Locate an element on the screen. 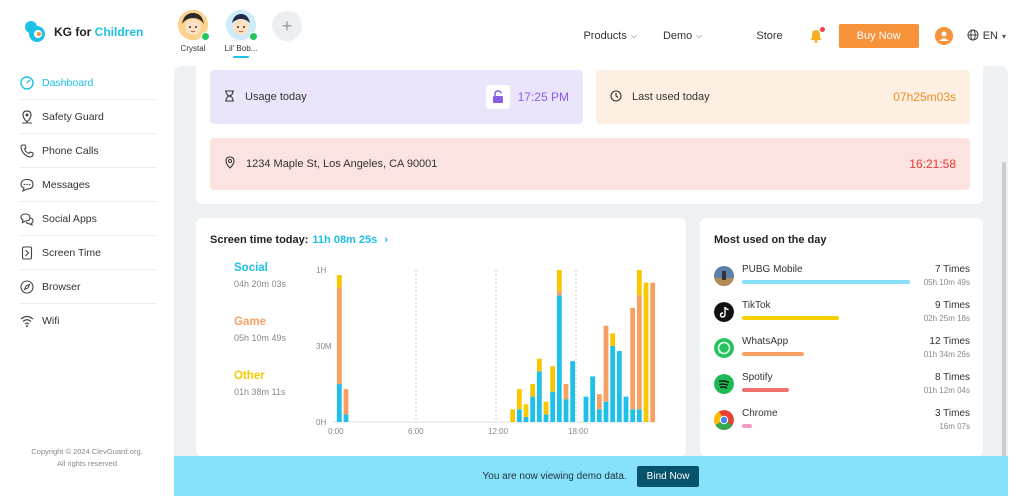 Image resolution: width=1024 pixels, height=496 pixels. store-link: Store is located at coordinates (769, 36).